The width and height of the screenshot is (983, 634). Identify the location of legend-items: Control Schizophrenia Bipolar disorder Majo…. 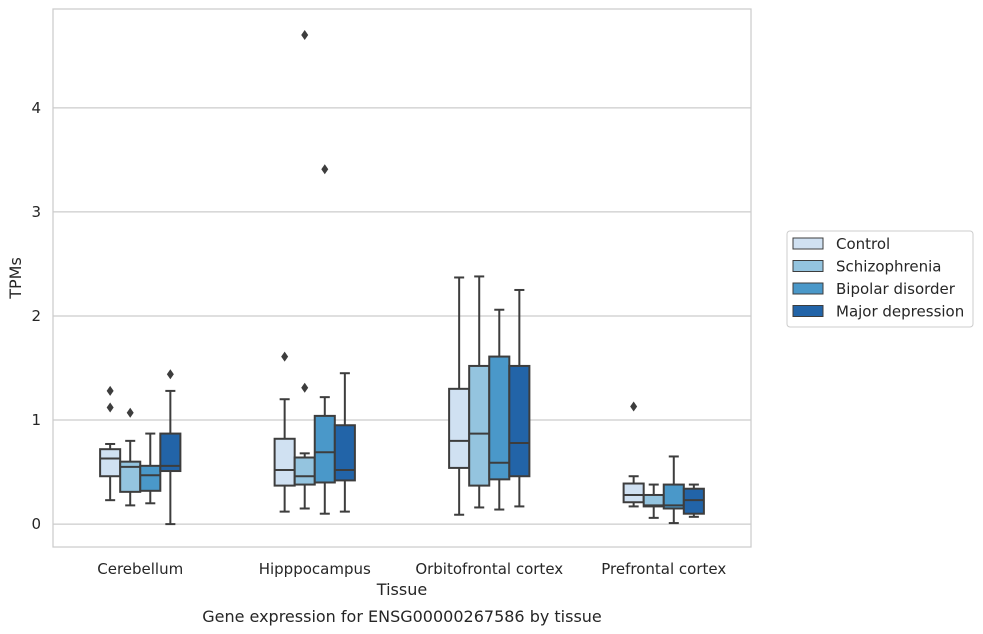
(878, 278).